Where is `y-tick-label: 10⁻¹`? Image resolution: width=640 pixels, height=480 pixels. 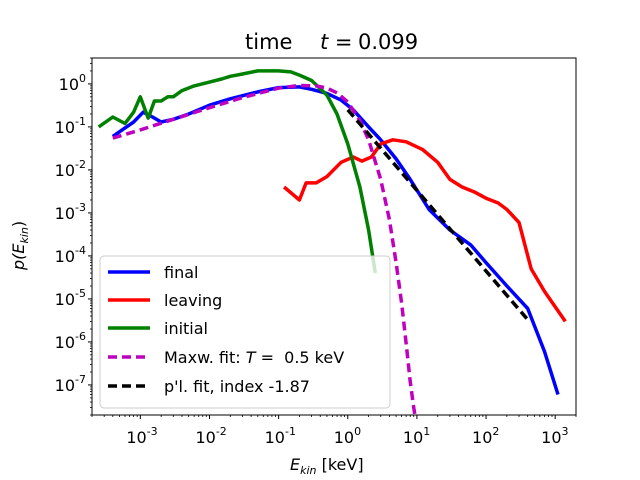 y-tick-label: 10⁻¹ is located at coordinates (70, 126).